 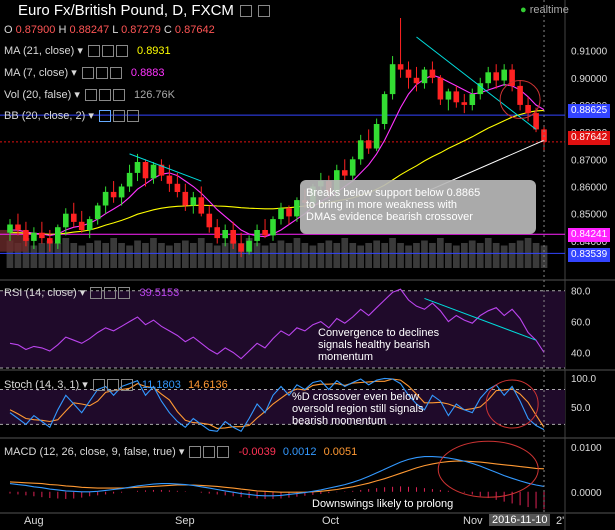 I want to click on legend-bb: BB (20, close, 2) ▾, so click(x=71, y=116).